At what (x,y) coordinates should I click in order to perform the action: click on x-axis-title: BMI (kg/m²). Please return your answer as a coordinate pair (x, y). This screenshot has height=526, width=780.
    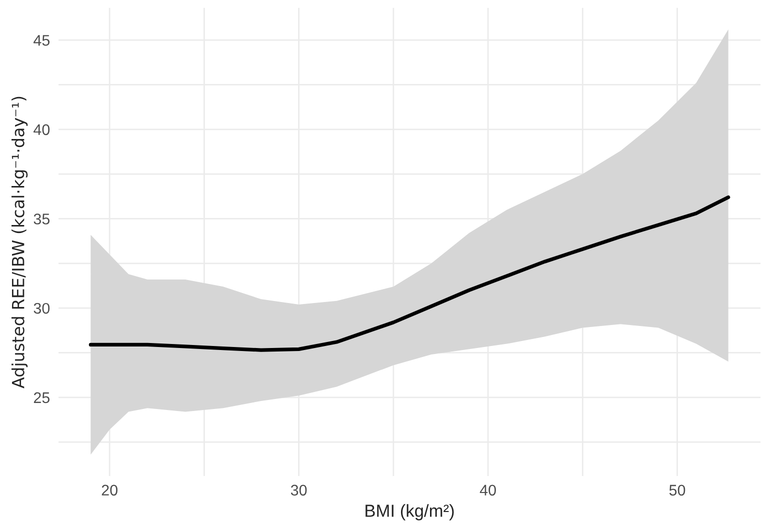
    Looking at the image, I should click on (410, 512).